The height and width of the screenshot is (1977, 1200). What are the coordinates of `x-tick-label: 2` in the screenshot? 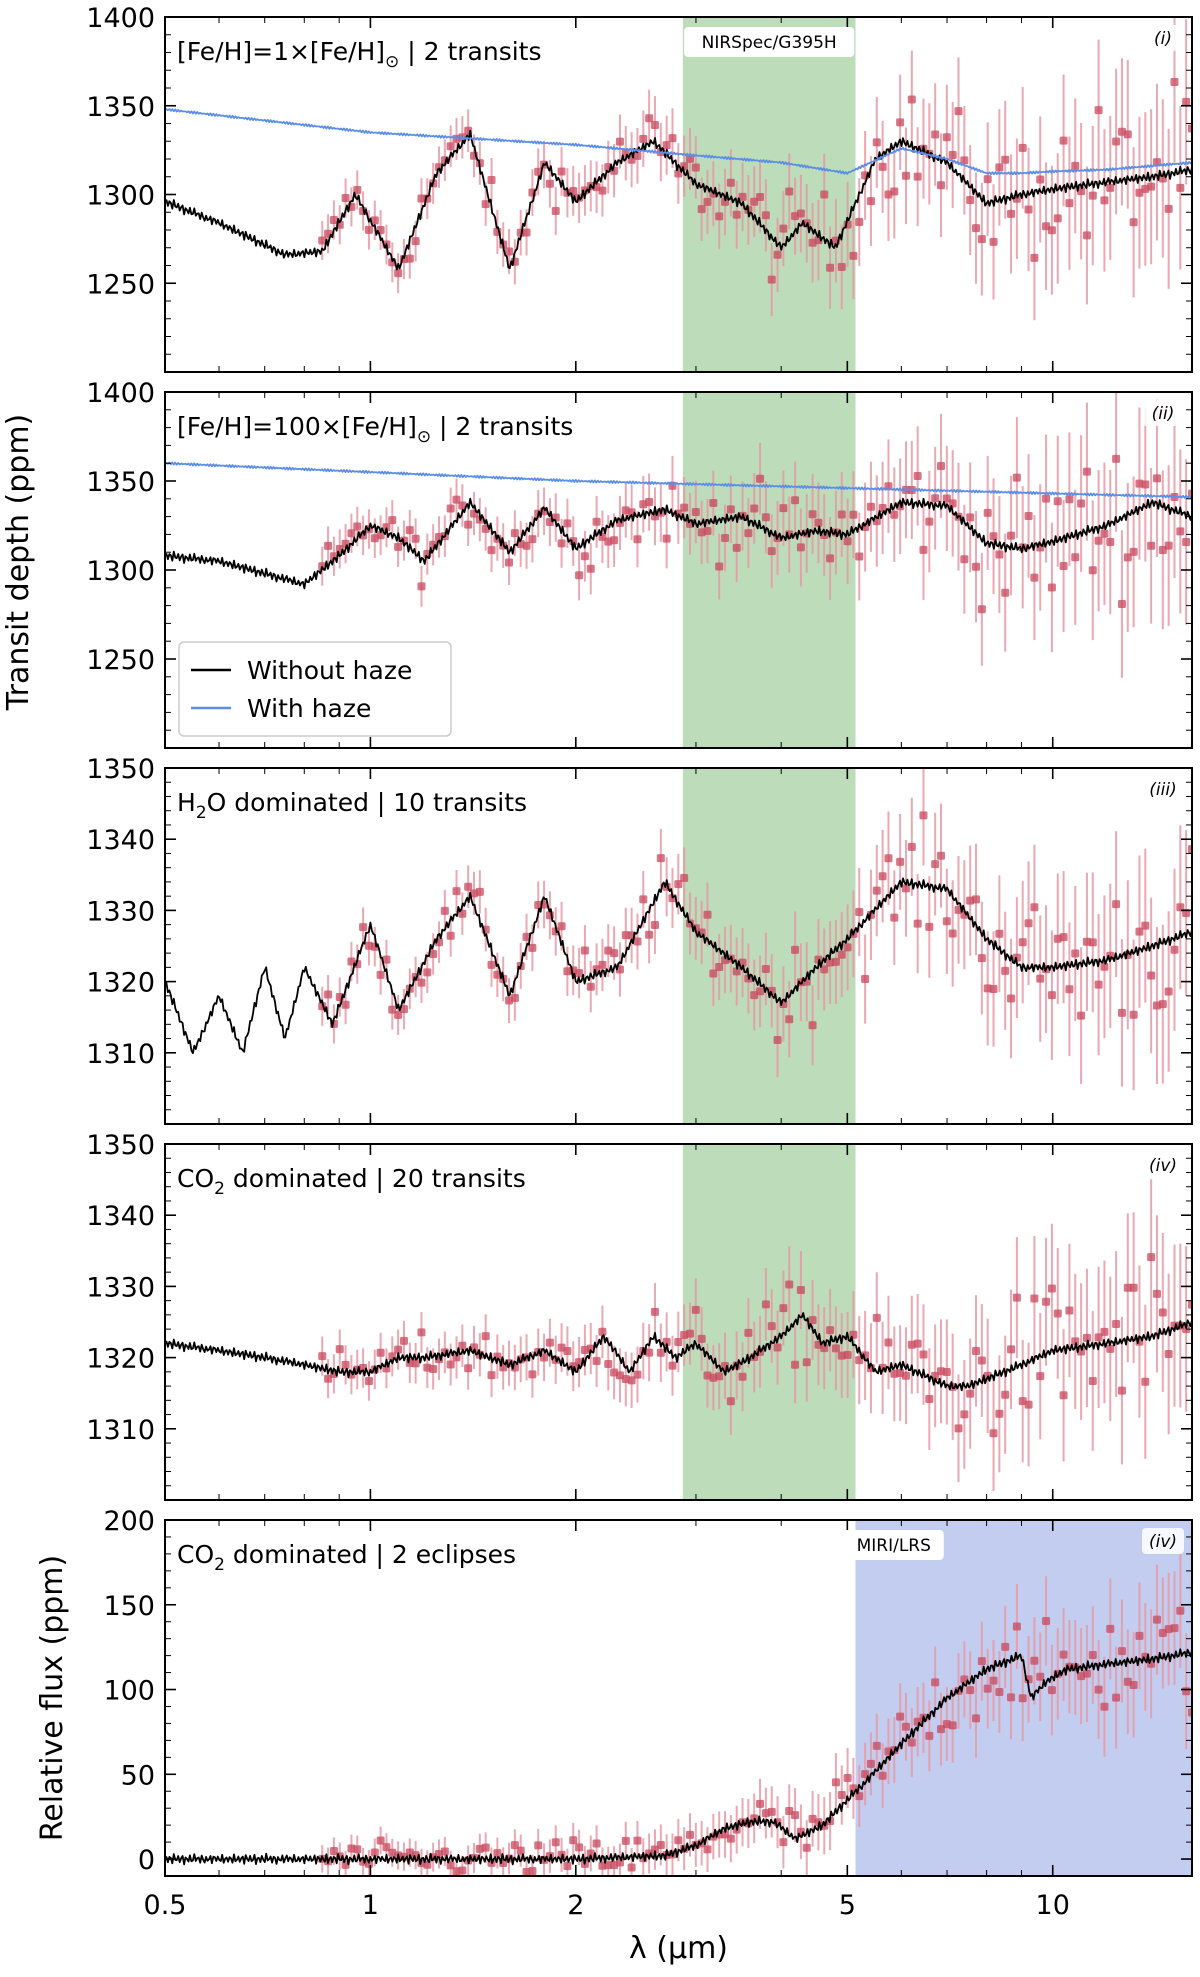 It's located at (575, 1905).